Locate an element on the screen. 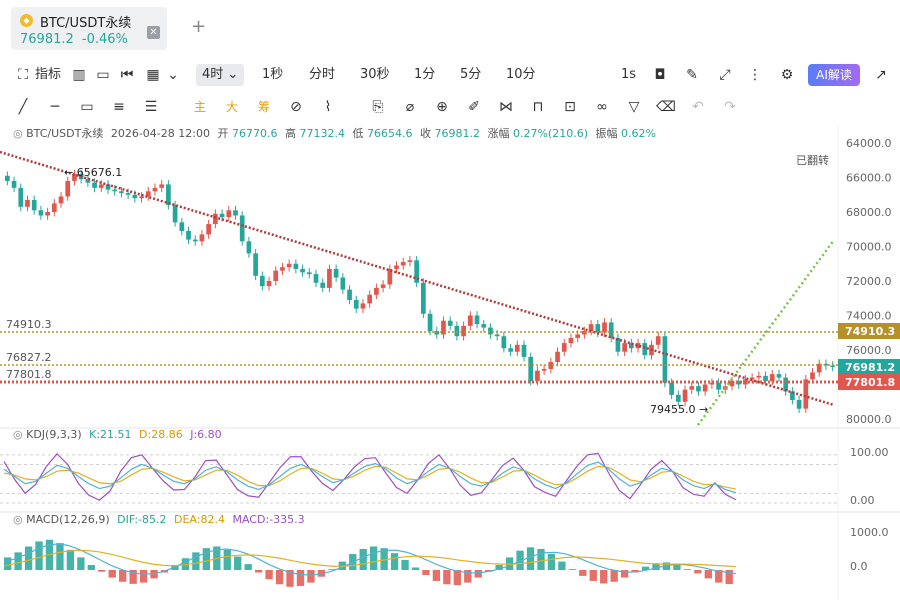 The image size is (900, 600). timeframe-tick: 分时 is located at coordinates (322, 74).